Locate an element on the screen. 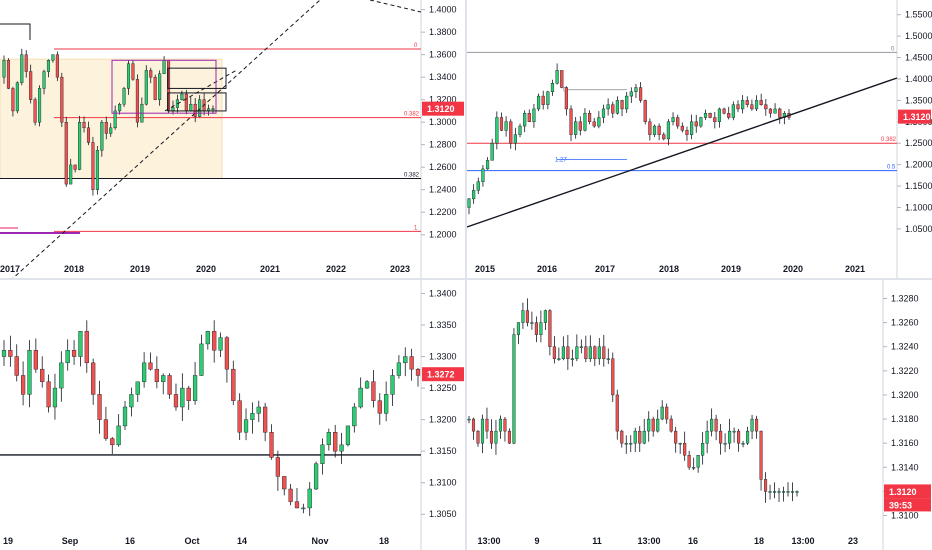  x-tick-label: 13:00 is located at coordinates (648, 541).